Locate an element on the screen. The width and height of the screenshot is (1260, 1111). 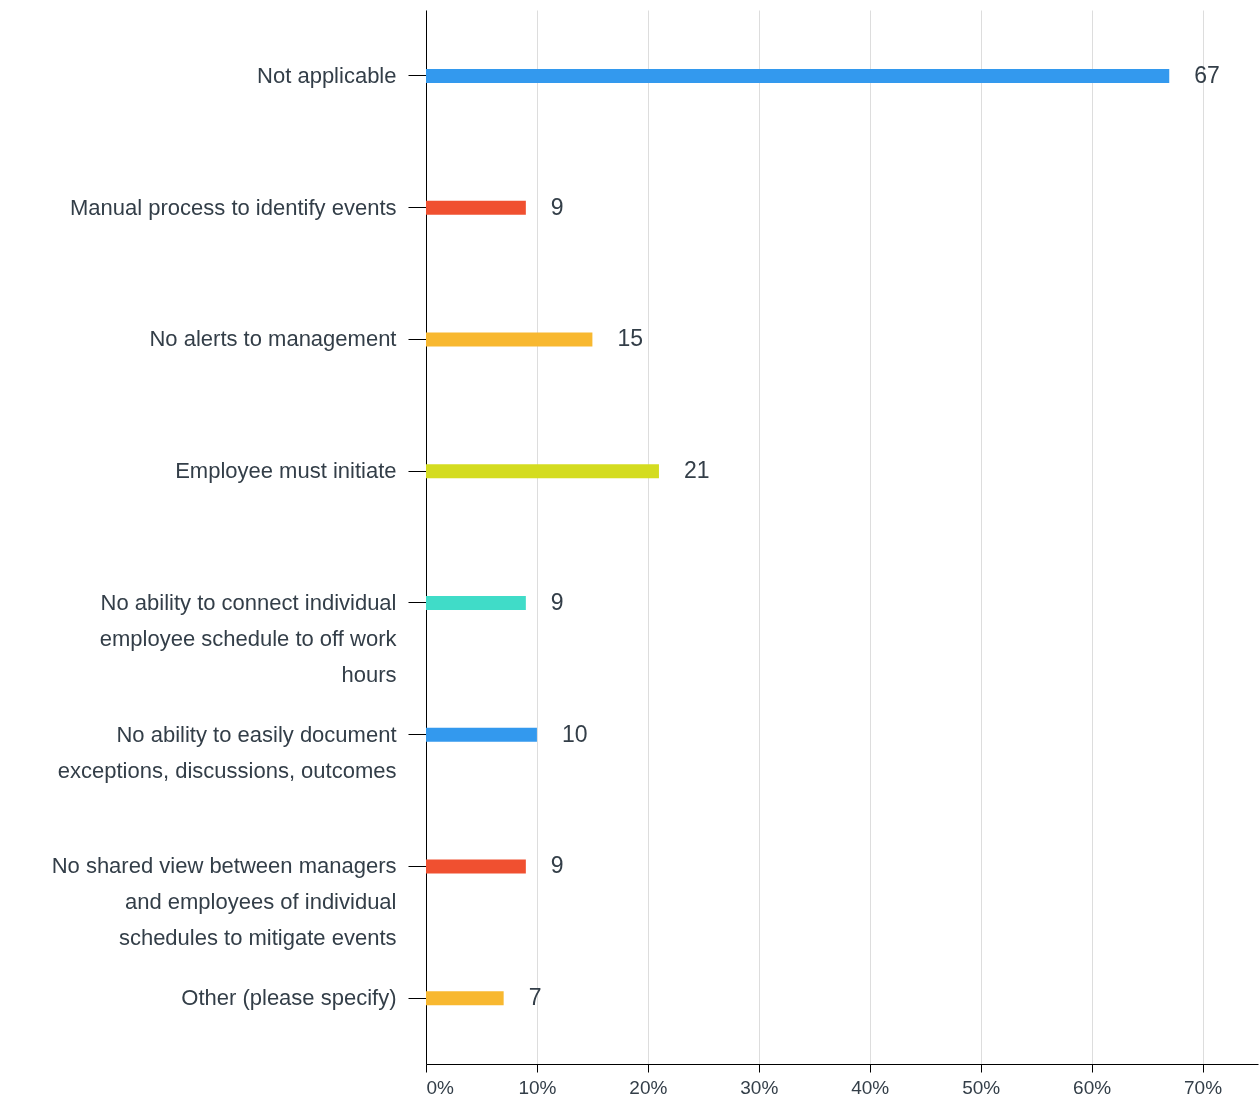
y-tick-label: No ability to easily document exceptions, discussions, outcomes is located at coordinates (227, 752).